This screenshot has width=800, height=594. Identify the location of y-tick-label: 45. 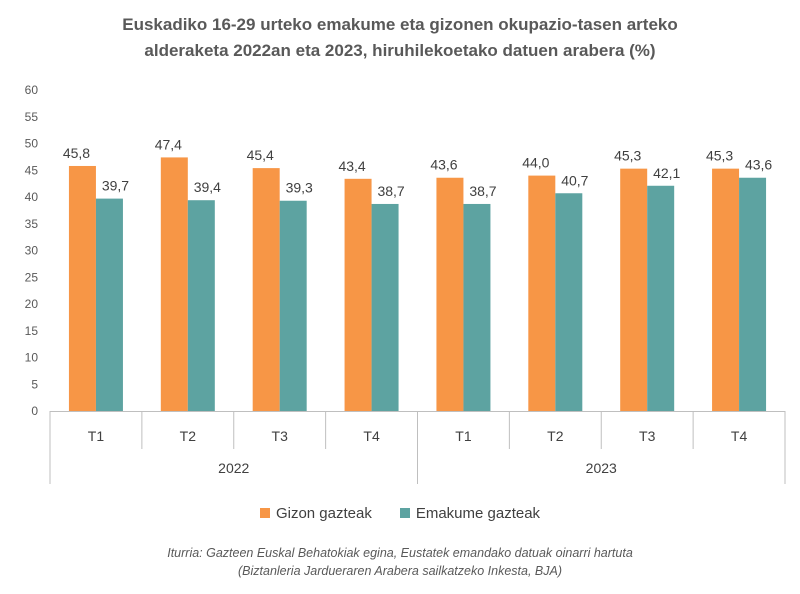
(32, 170).